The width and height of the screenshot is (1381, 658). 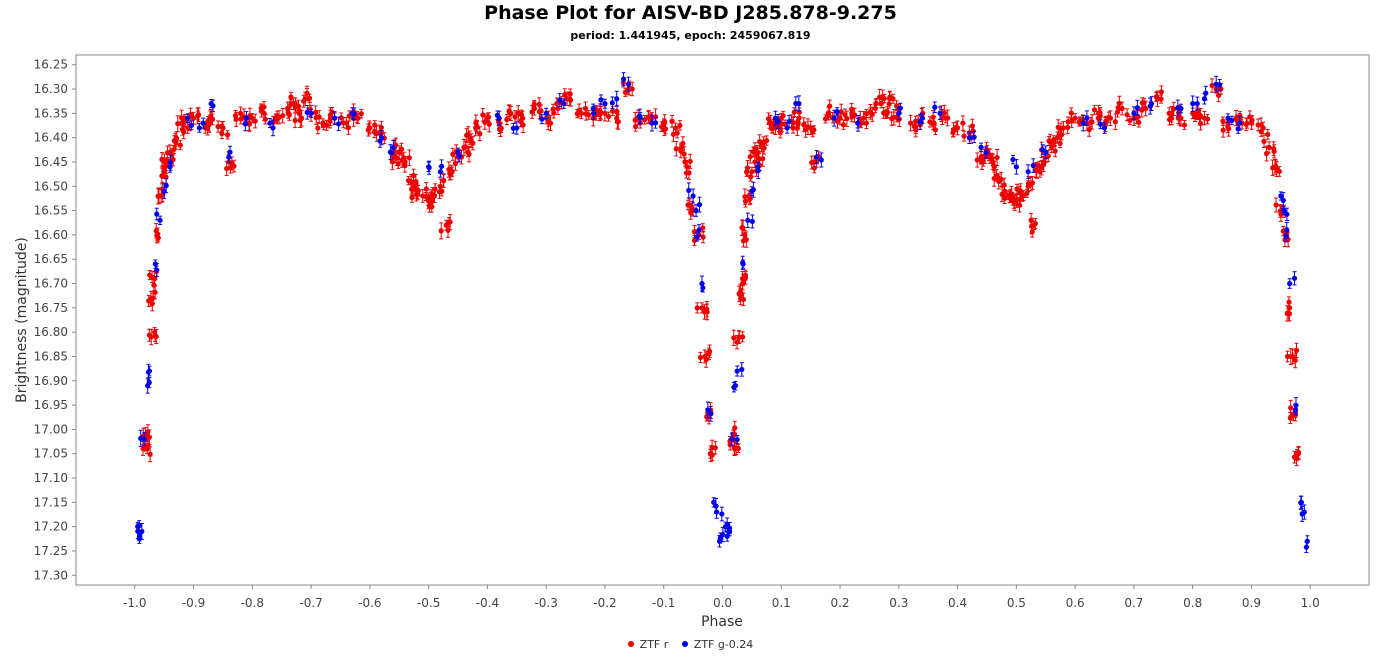 What do you see at coordinates (22, 320) in the screenshot?
I see `y-axis-label: Brightness (magnitude)` at bounding box center [22, 320].